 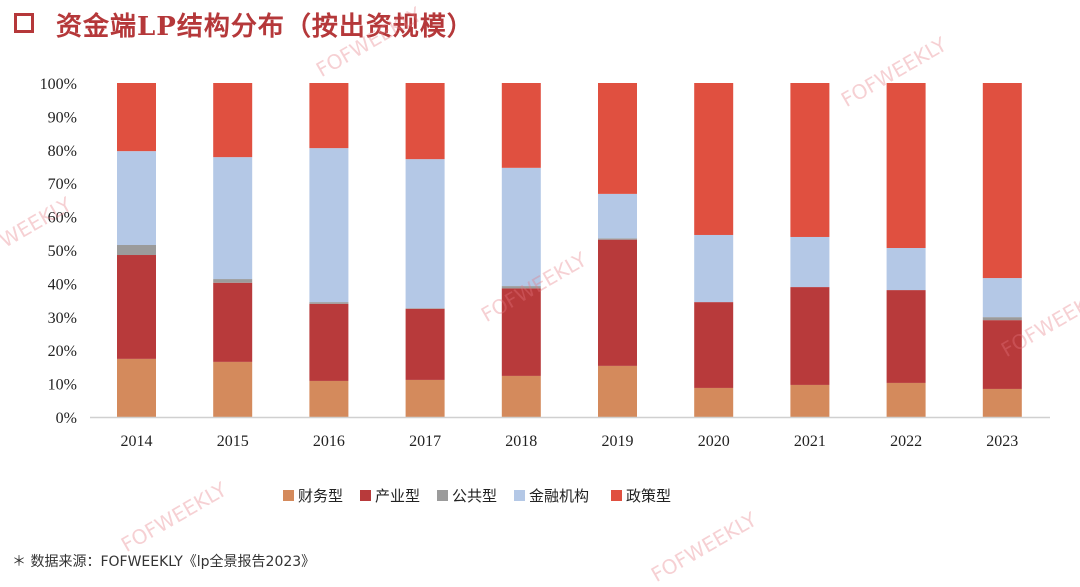 What do you see at coordinates (559, 496) in the screenshot?
I see `legend-label: 金融机构` at bounding box center [559, 496].